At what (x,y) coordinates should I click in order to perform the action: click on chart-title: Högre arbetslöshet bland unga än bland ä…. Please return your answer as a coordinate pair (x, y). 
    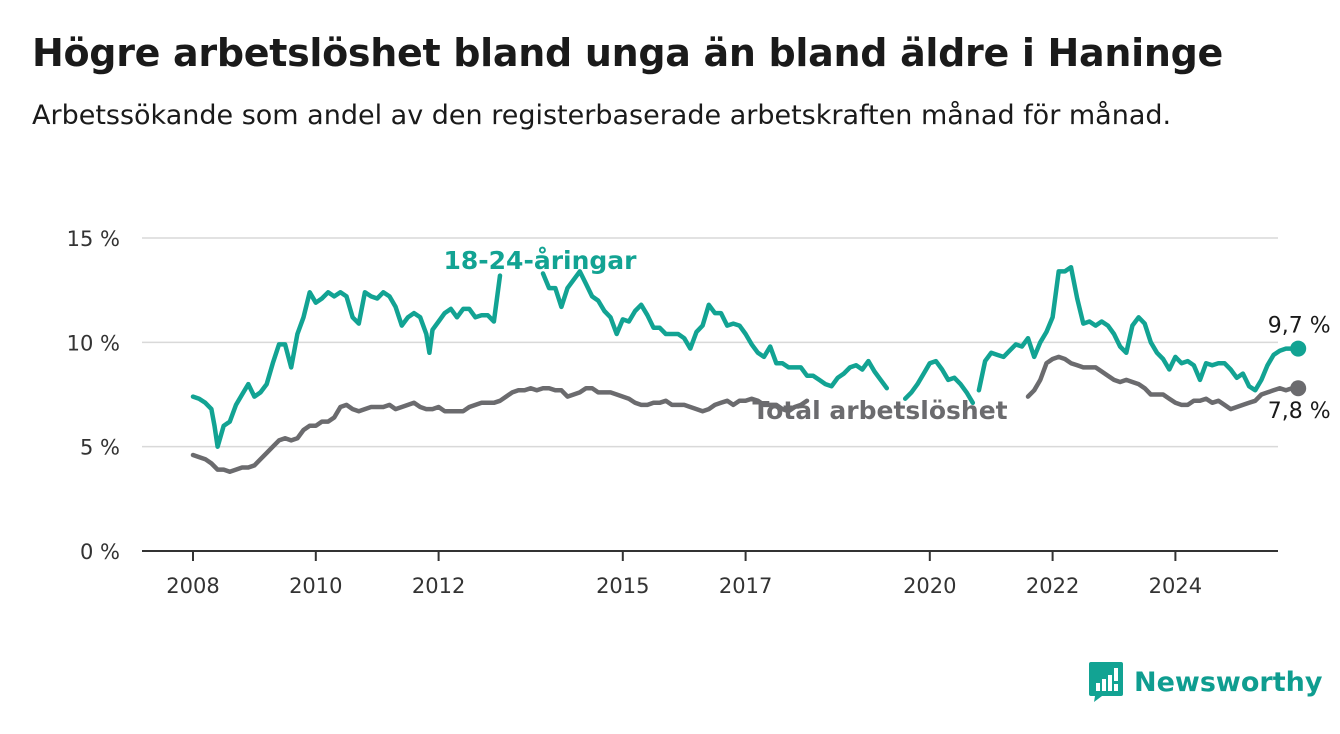
    Looking at the image, I should click on (627, 53).